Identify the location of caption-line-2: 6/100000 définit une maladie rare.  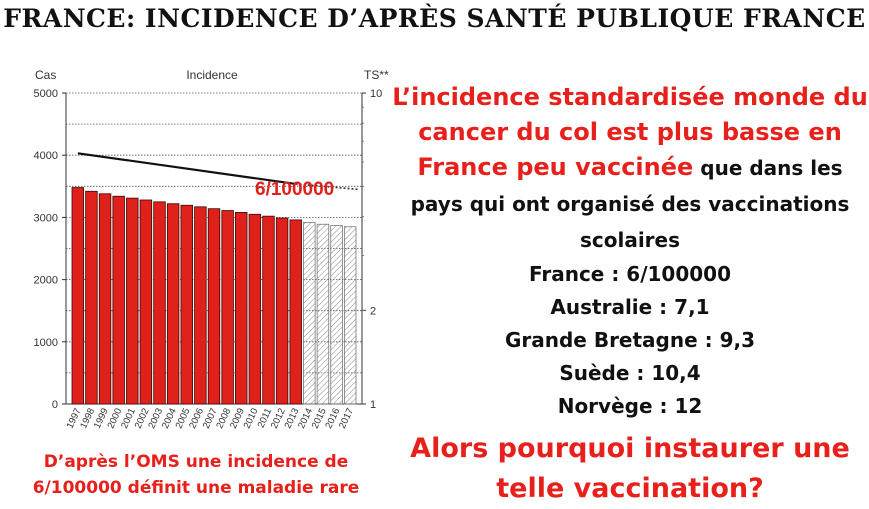
(196, 488).